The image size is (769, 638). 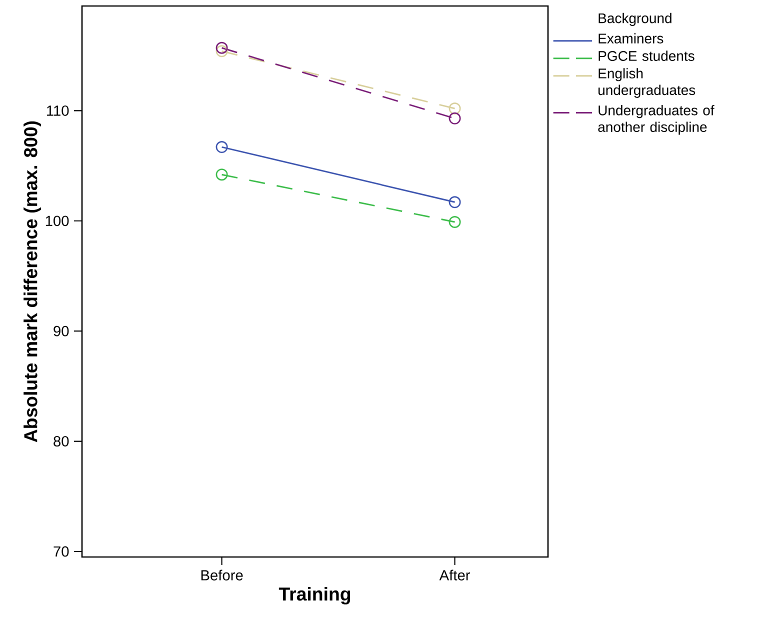 I want to click on legend-label: PGCE students, so click(x=646, y=55).